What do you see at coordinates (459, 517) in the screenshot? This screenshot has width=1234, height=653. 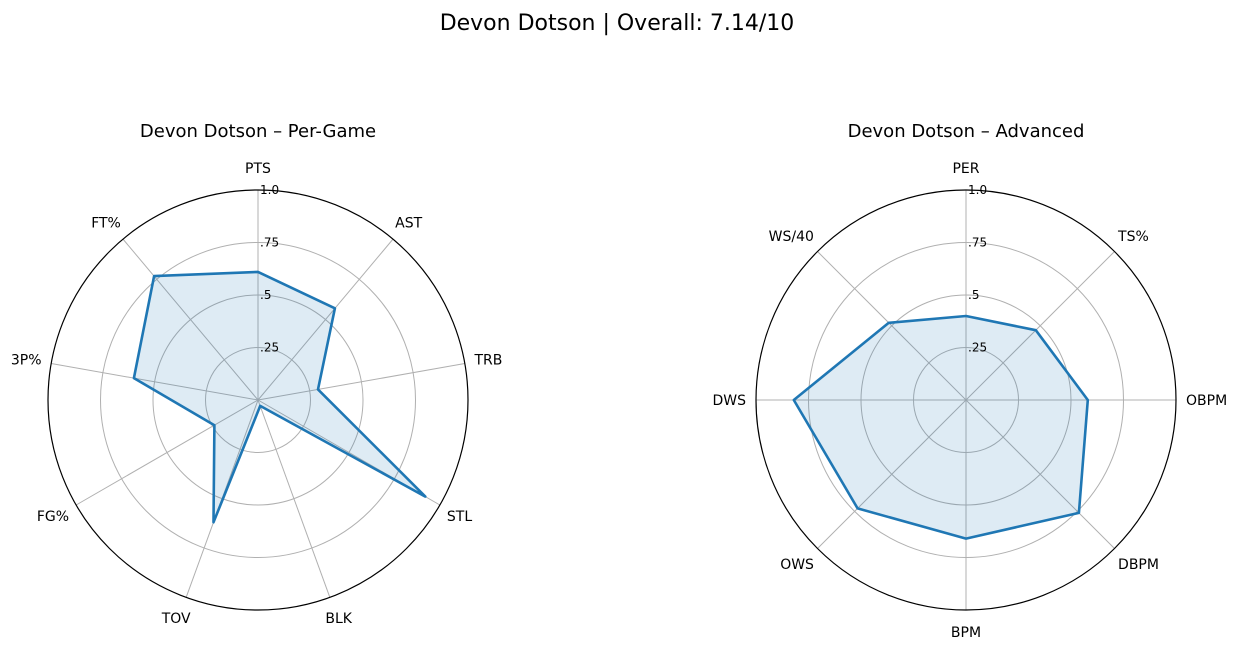 I see `category-label: STL` at bounding box center [459, 517].